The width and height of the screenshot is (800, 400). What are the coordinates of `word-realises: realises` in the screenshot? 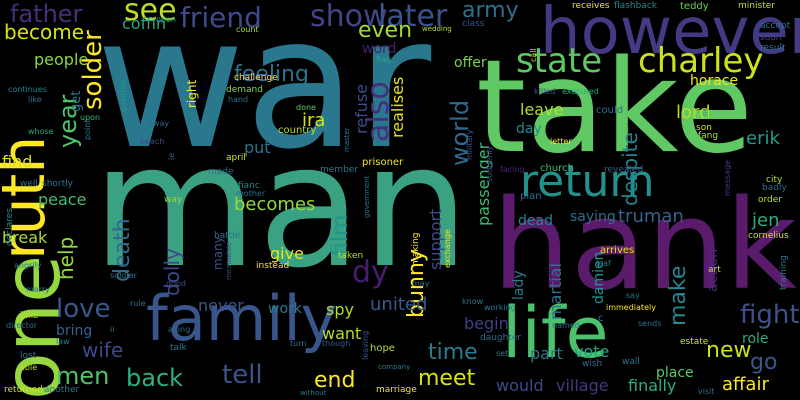 It's located at (397, 107).